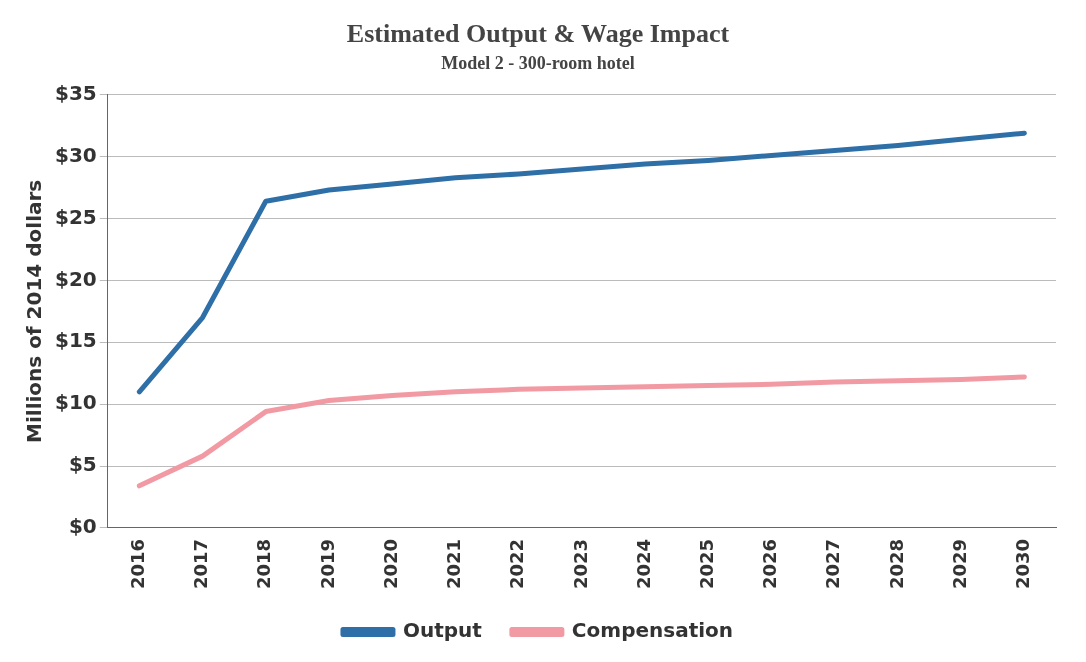  What do you see at coordinates (327, 564) in the screenshot?
I see `x-tick-label: 2019` at bounding box center [327, 564].